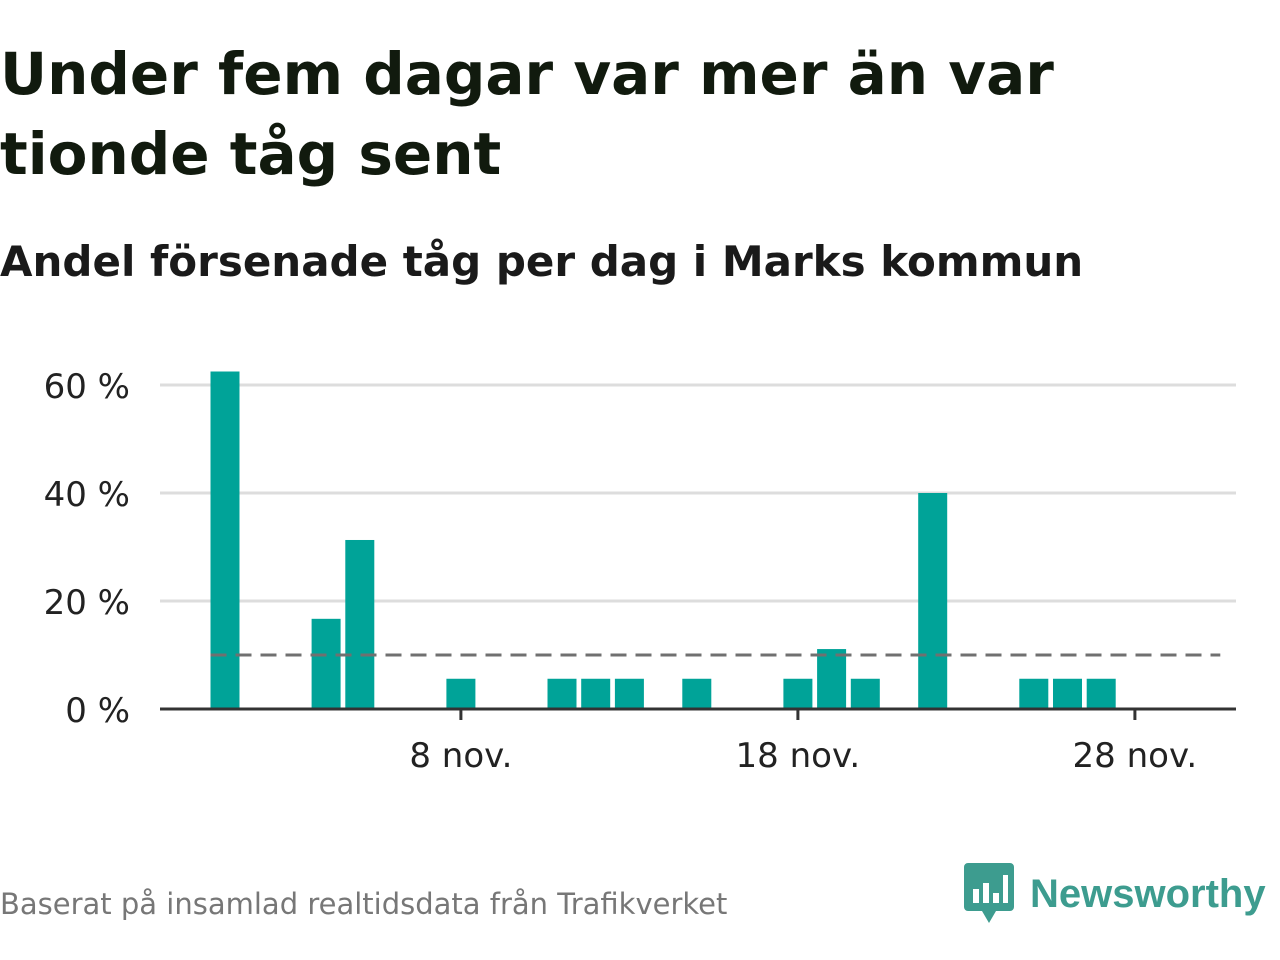  Describe the element at coordinates (87, 495) in the screenshot. I see `y-tick-label: 40 %` at that location.